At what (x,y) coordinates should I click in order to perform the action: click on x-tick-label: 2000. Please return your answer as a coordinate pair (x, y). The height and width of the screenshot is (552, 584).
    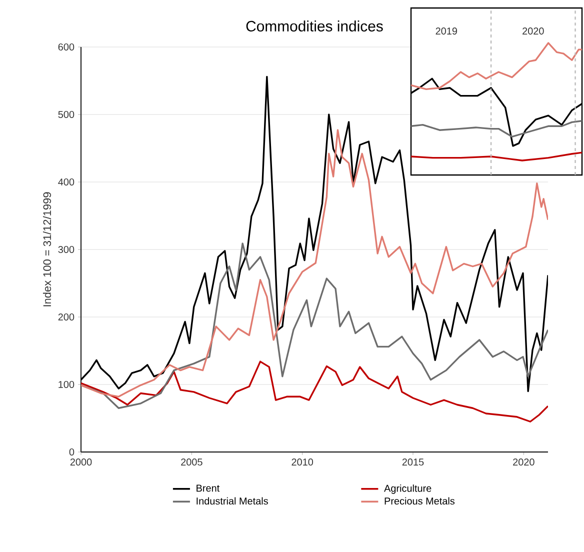
    Looking at the image, I should click on (81, 462).